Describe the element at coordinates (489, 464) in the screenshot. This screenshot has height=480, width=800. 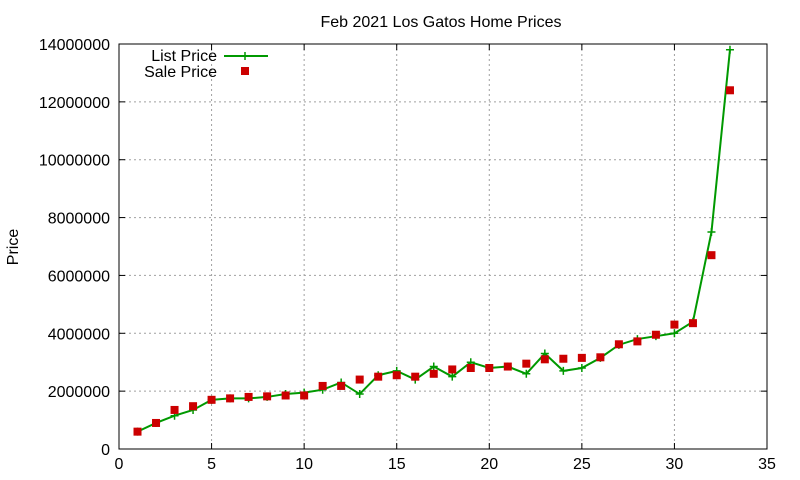
I see `x-tick-label: 20` at that location.